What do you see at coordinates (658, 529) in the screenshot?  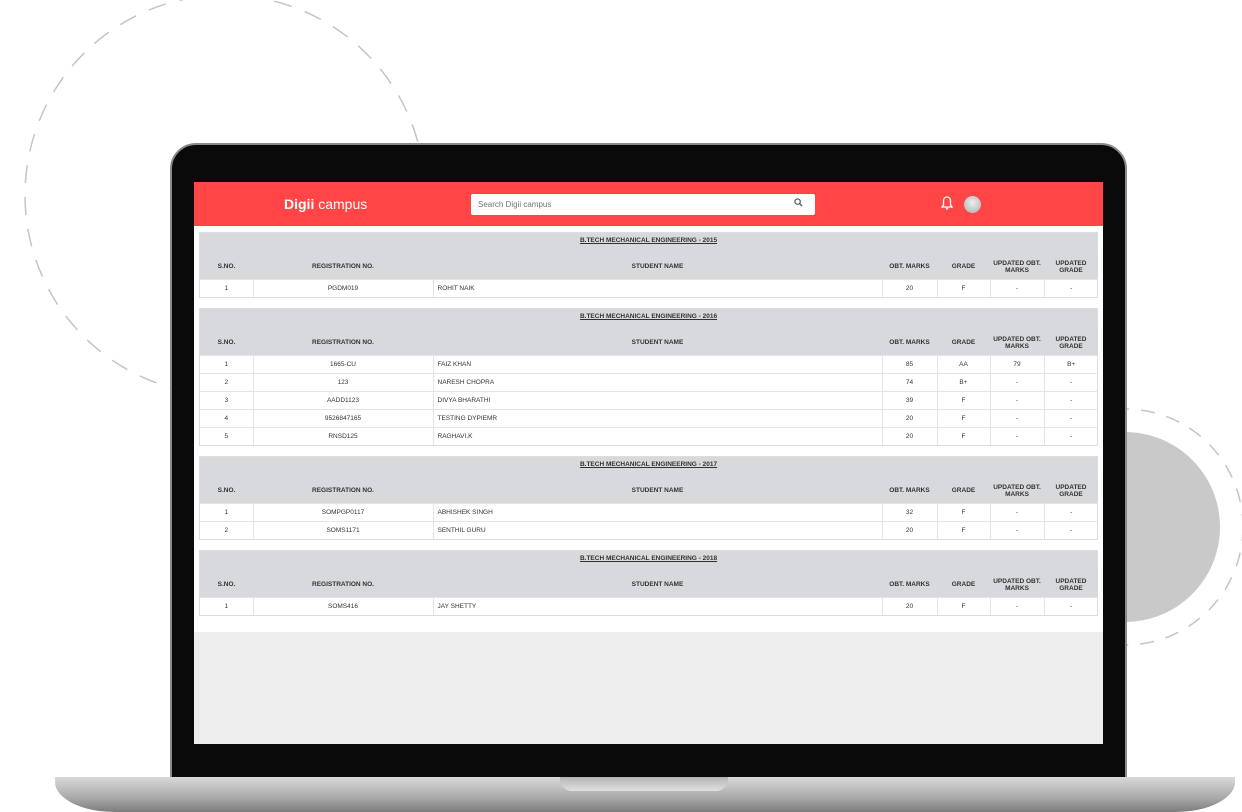 I see `table-cell: SENTHIL GURU` at bounding box center [658, 529].